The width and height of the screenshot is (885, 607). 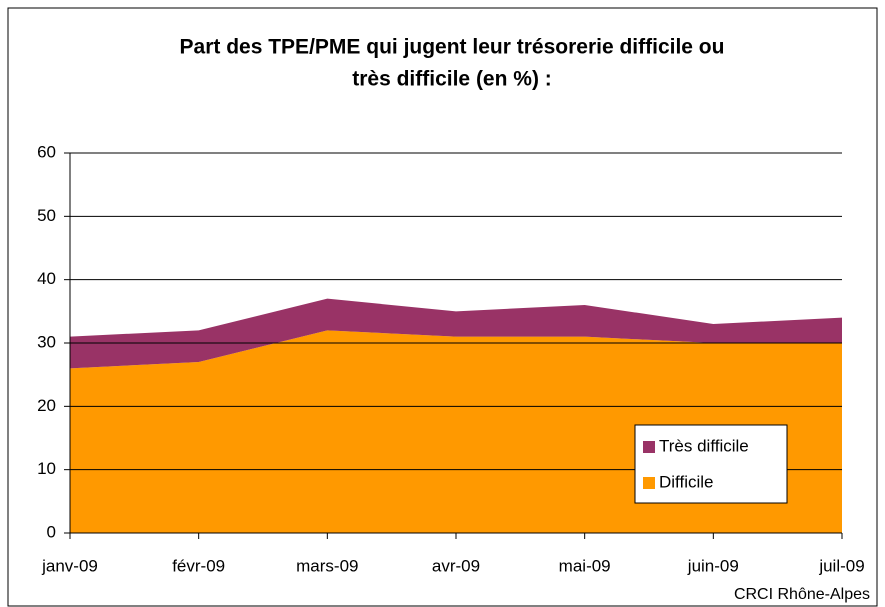 I want to click on legend-box, so click(x=711, y=464).